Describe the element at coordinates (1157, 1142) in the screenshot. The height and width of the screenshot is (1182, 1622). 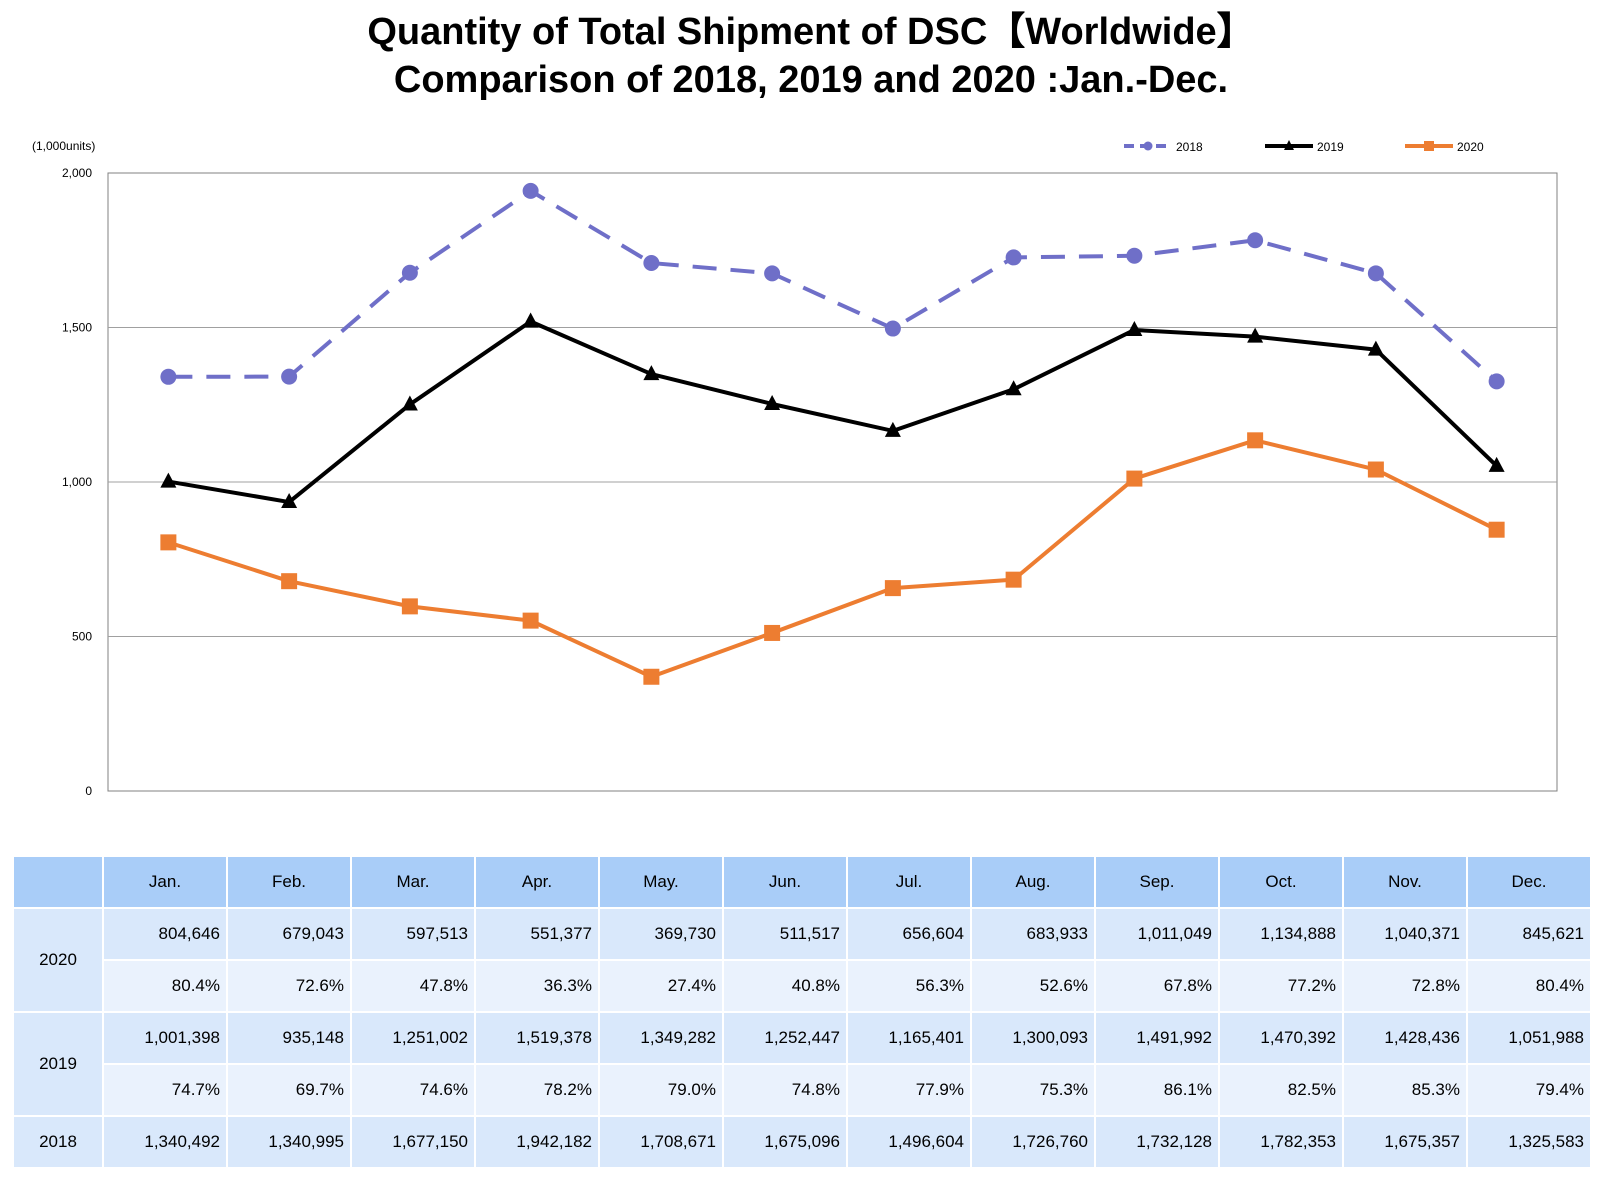
I see `table-value-cell: 1,732,128` at that location.